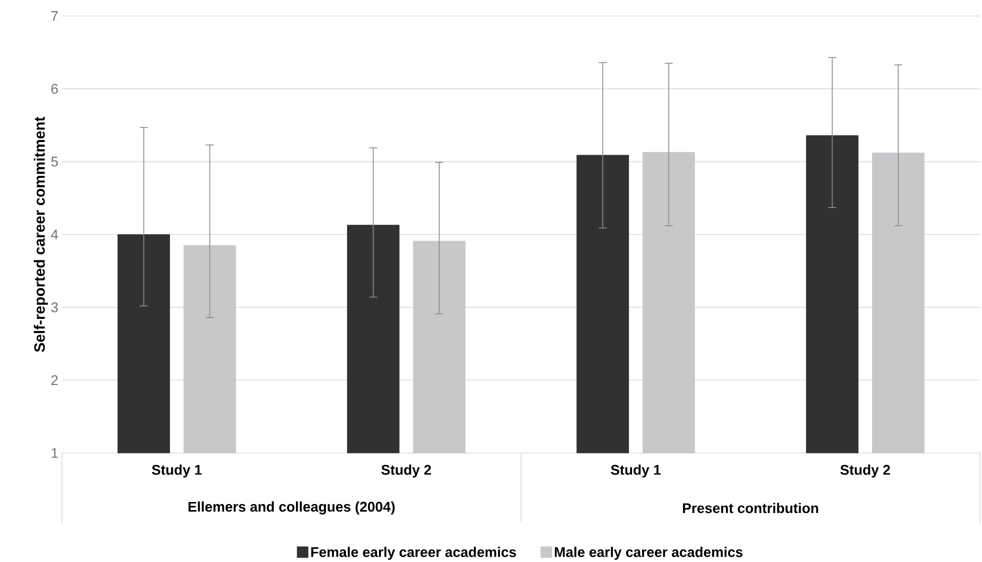  Describe the element at coordinates (413, 553) in the screenshot. I see `legend-label: Female early career academics` at that location.